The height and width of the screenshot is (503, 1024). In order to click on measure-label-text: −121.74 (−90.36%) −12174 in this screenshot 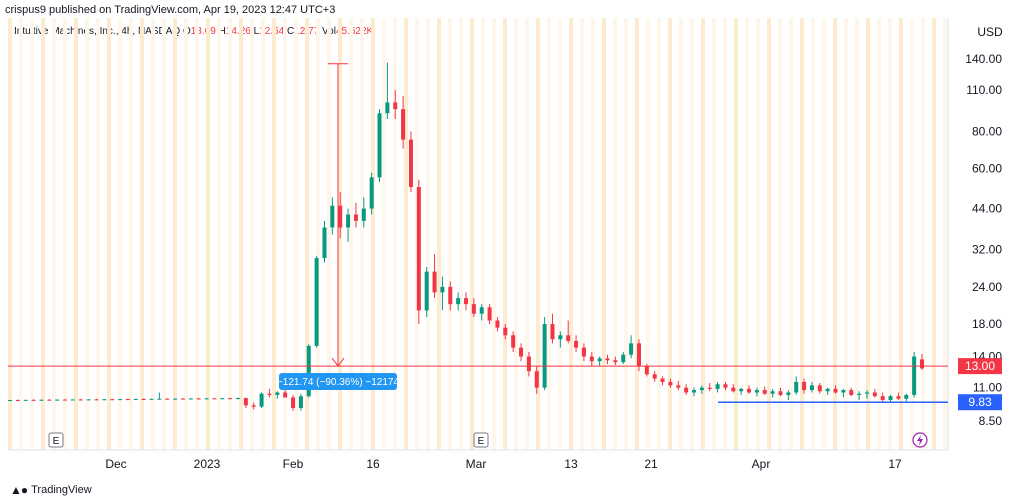, I will do `click(338, 382)`.